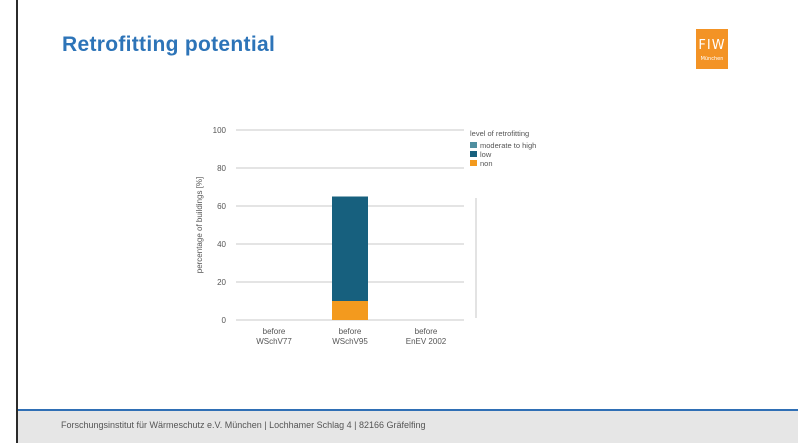 The height and width of the screenshot is (443, 798). Describe the element at coordinates (473, 145) in the screenshot. I see `legend-swatch-moderate-to-high` at that location.